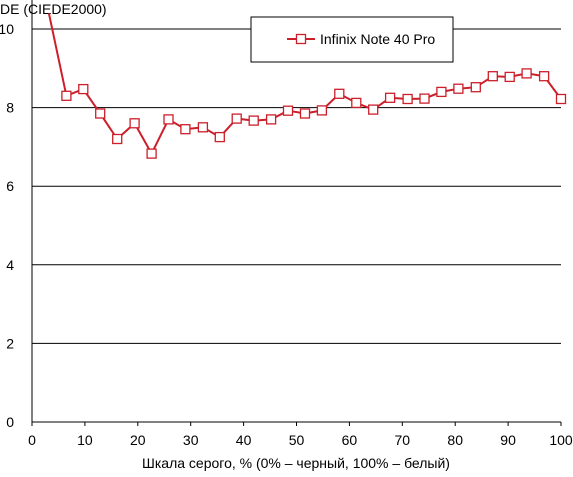 The image size is (573, 477). I want to click on y-axis-title: DE (CIEDE2000), so click(53, 9).